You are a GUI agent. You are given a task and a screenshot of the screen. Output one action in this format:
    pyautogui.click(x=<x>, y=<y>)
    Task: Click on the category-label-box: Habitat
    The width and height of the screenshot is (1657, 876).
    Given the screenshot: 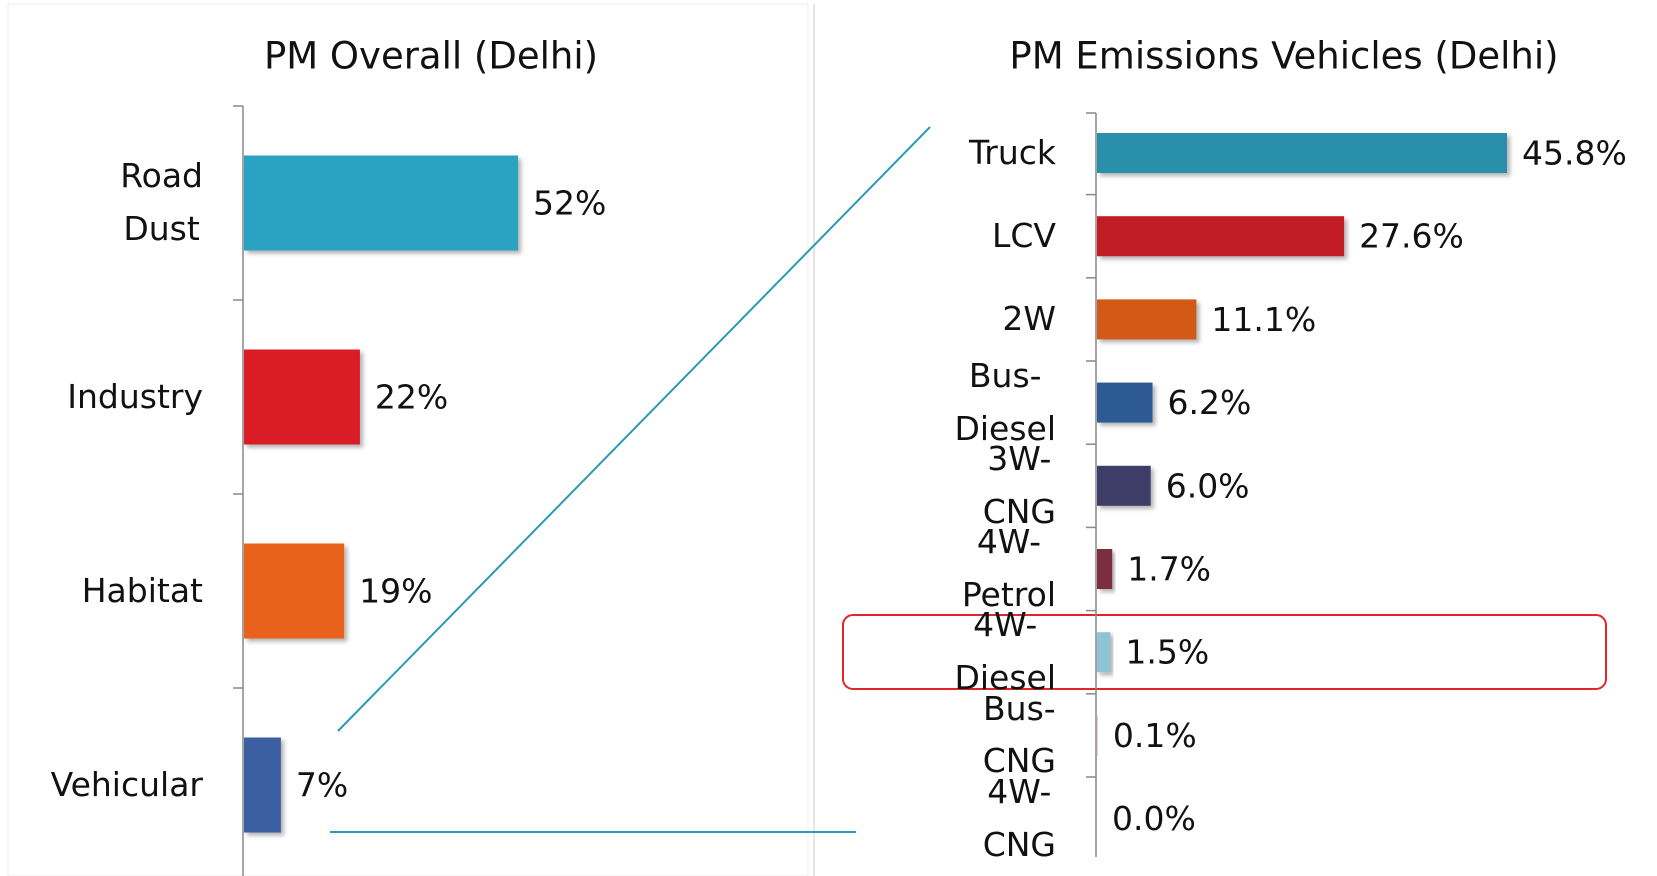 What is the action you would take?
    pyautogui.click(x=101, y=591)
    